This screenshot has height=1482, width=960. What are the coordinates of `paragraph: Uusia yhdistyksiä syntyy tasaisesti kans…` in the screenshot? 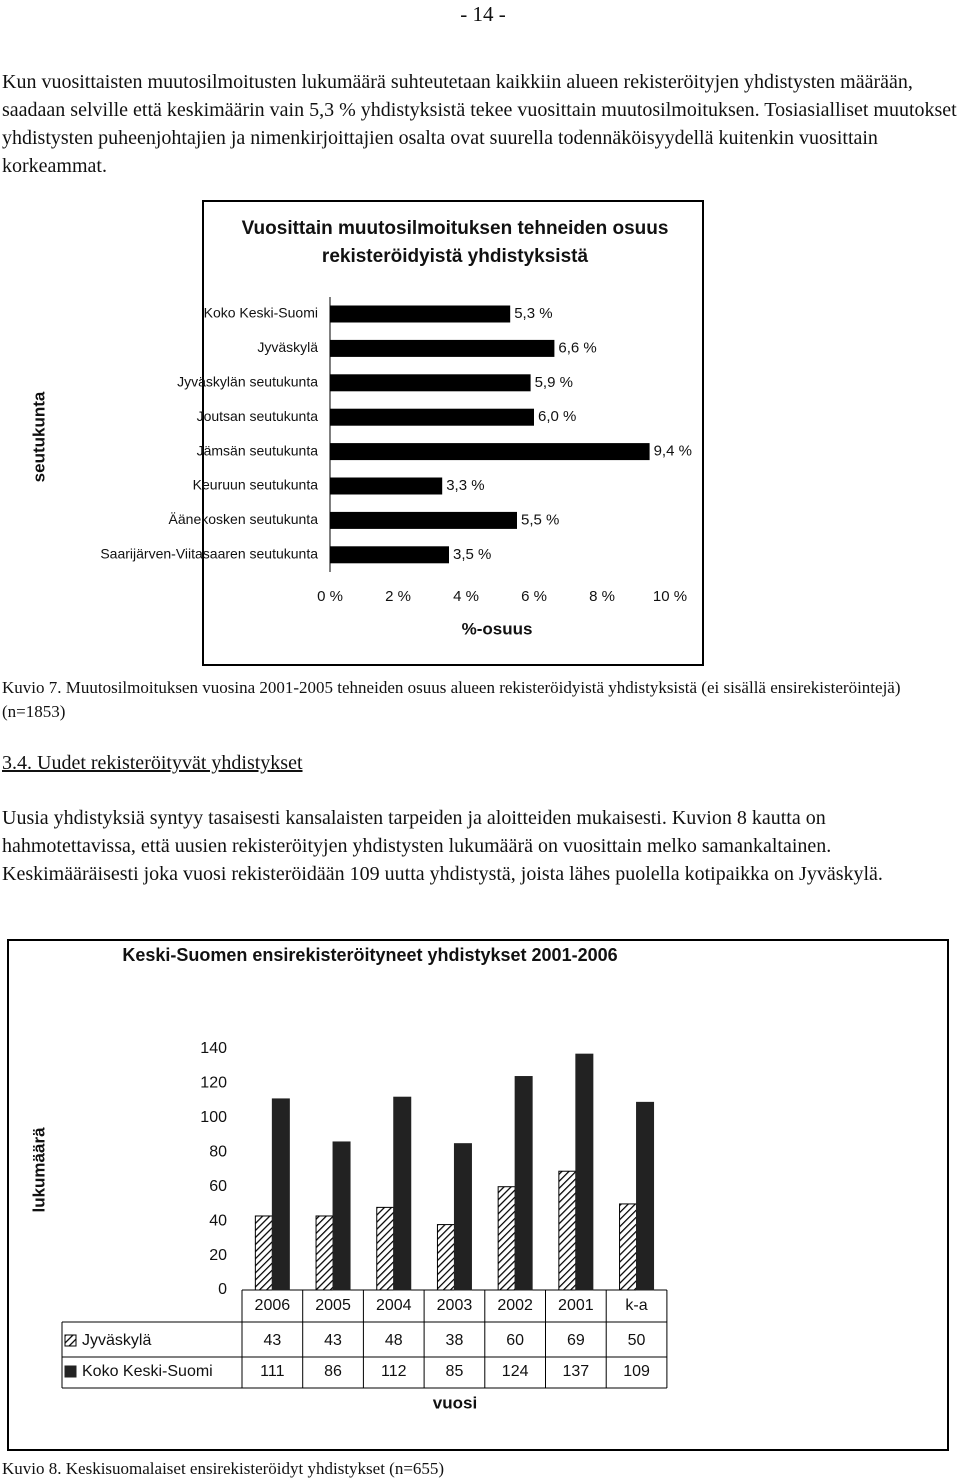 It's located at (442, 846).